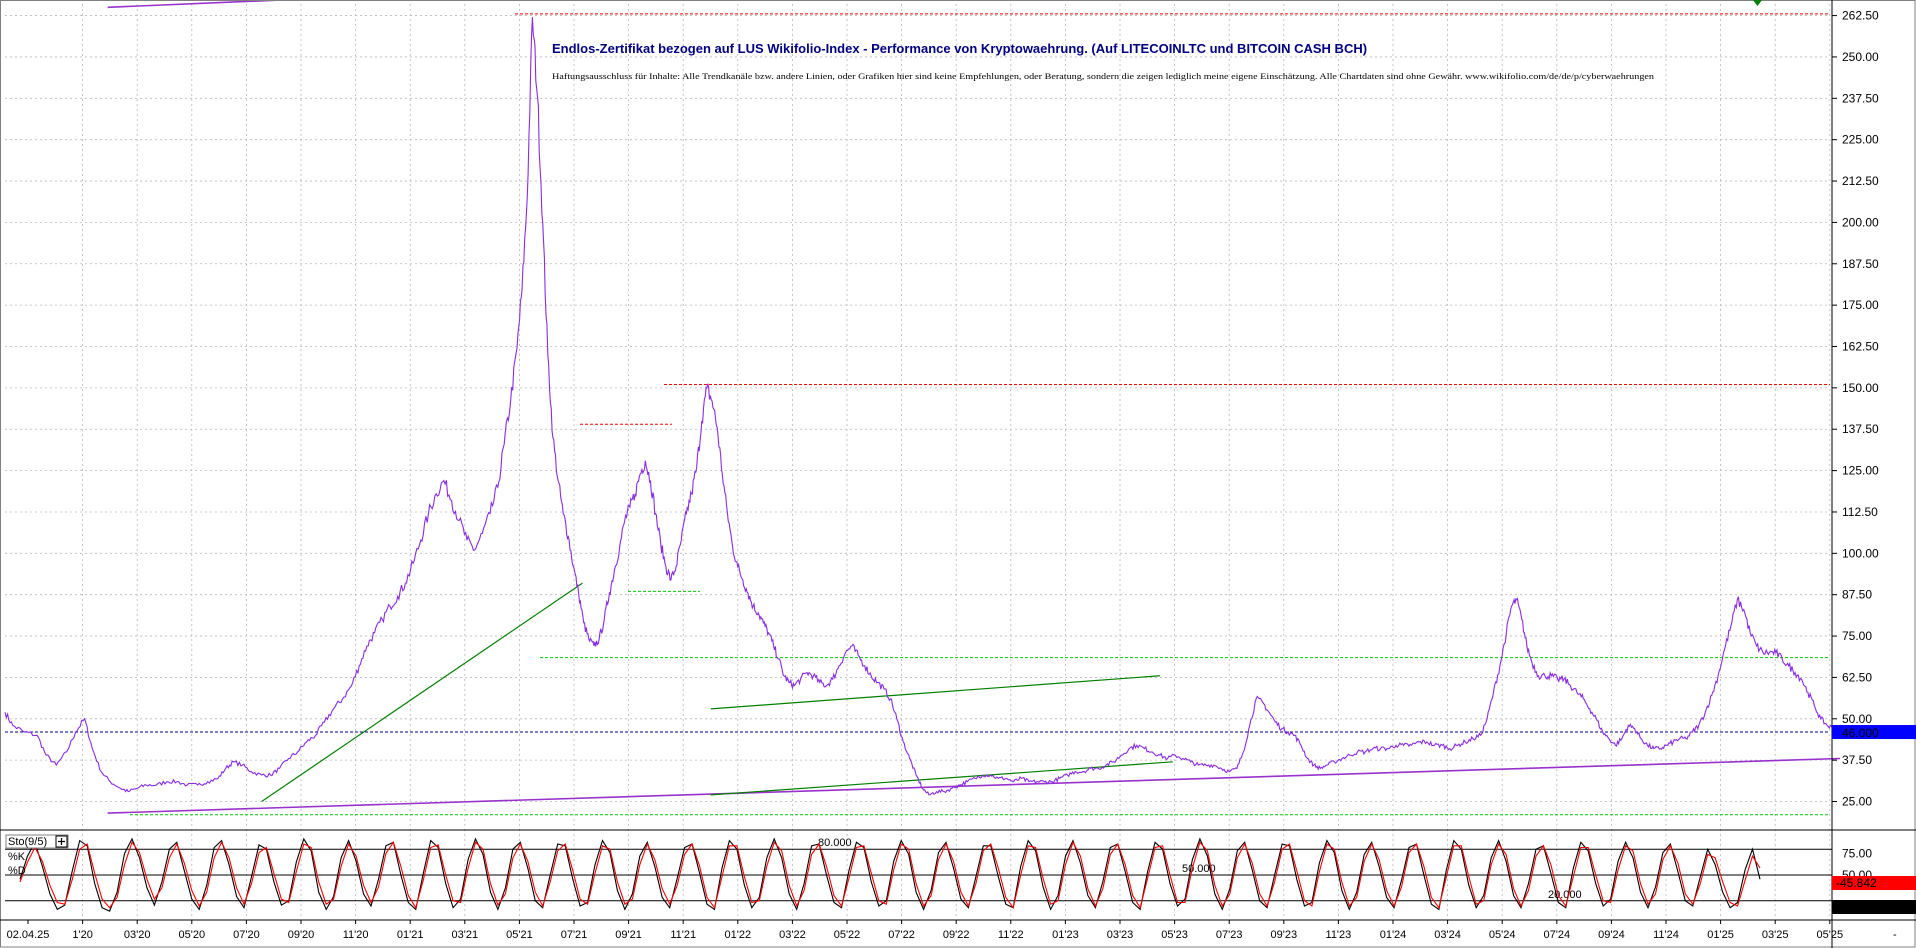  What do you see at coordinates (1860, 553) in the screenshot?
I see `y-tick-label: 100.00` at bounding box center [1860, 553].